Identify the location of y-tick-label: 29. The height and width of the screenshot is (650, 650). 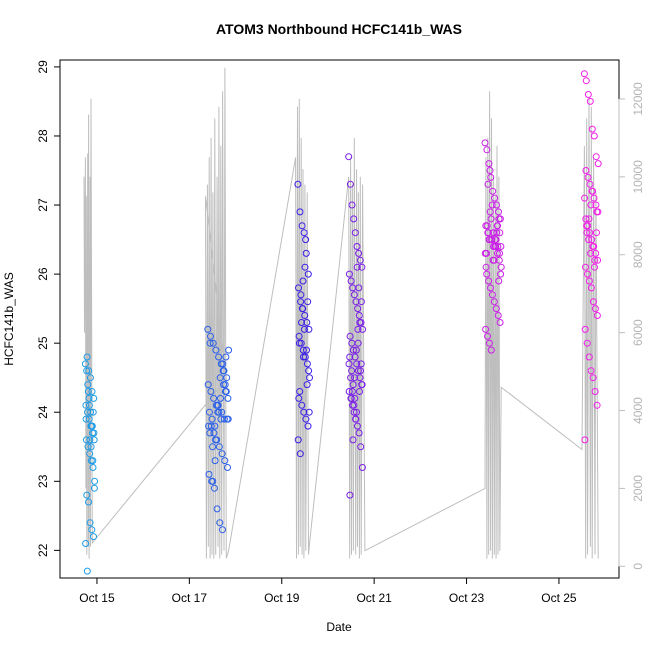
(43, 67).